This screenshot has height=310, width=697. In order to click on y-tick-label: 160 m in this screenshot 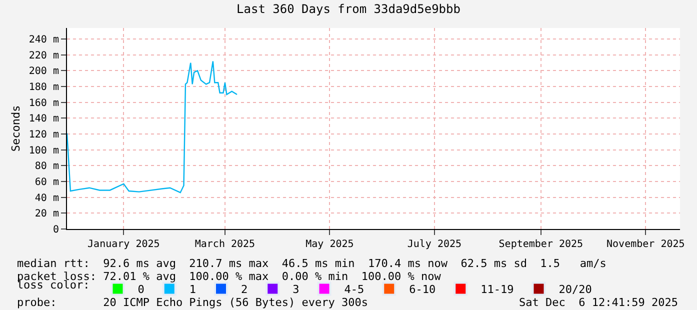, I will do `click(43, 103)`.